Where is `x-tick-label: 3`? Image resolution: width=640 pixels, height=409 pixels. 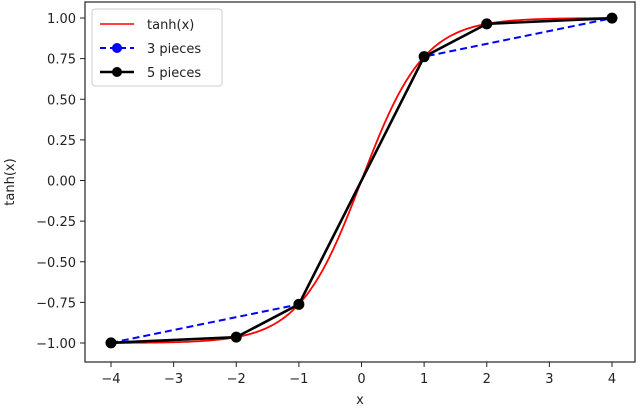 x-tick-label: 3 is located at coordinates (549, 379).